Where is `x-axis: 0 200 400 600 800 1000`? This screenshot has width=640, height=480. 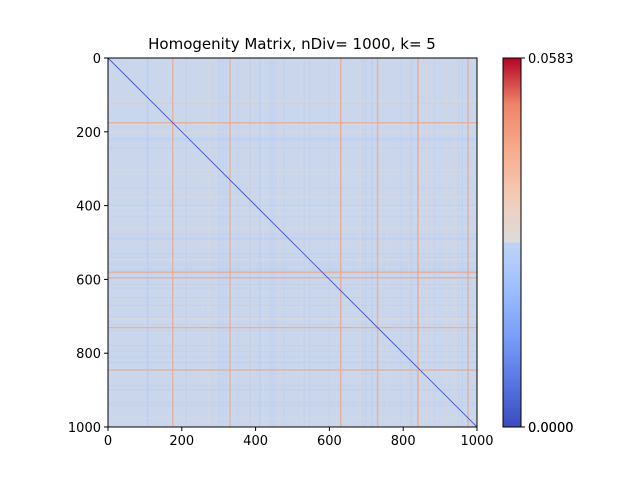
x-axis: 0 200 400 600 800 1000 is located at coordinates (299, 438).